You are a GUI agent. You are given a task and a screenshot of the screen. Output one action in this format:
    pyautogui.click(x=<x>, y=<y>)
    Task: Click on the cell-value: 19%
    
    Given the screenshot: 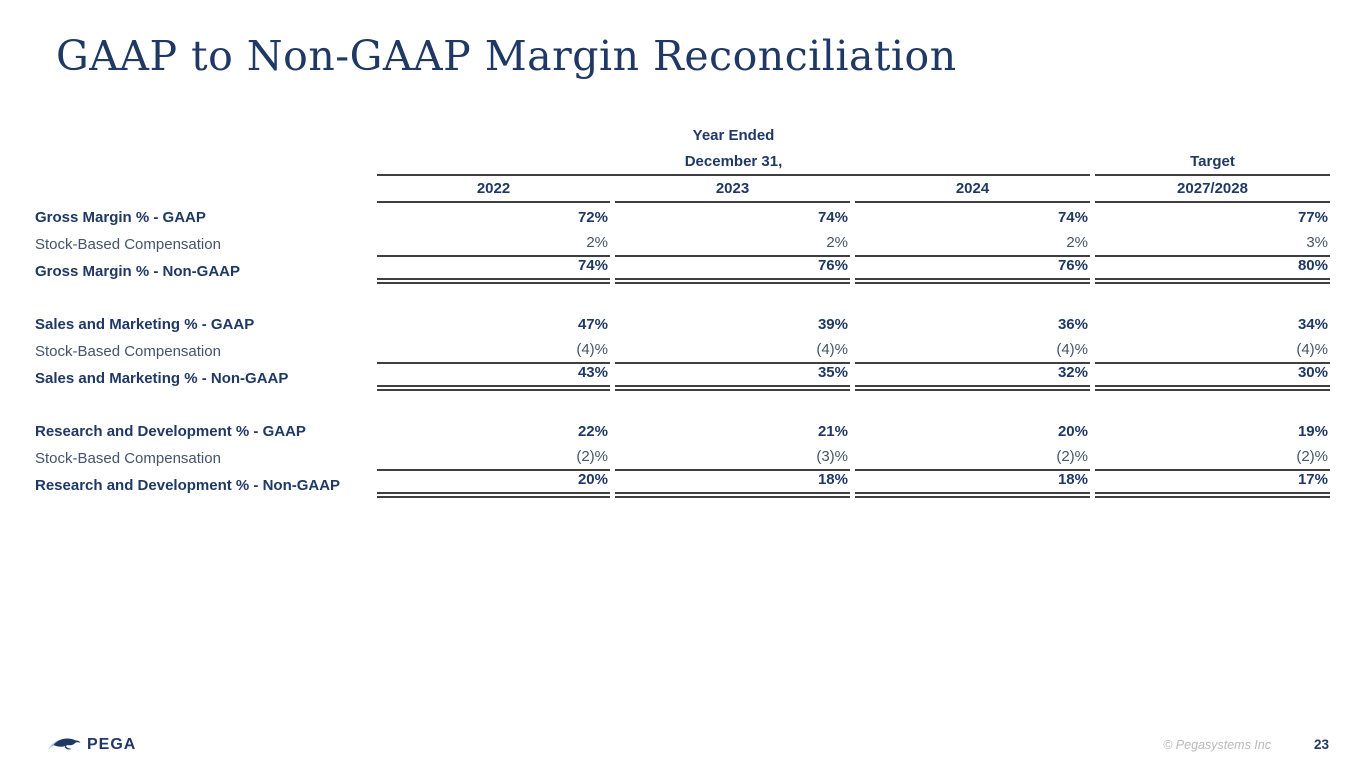 What is the action you would take?
    pyautogui.click(x=1312, y=431)
    